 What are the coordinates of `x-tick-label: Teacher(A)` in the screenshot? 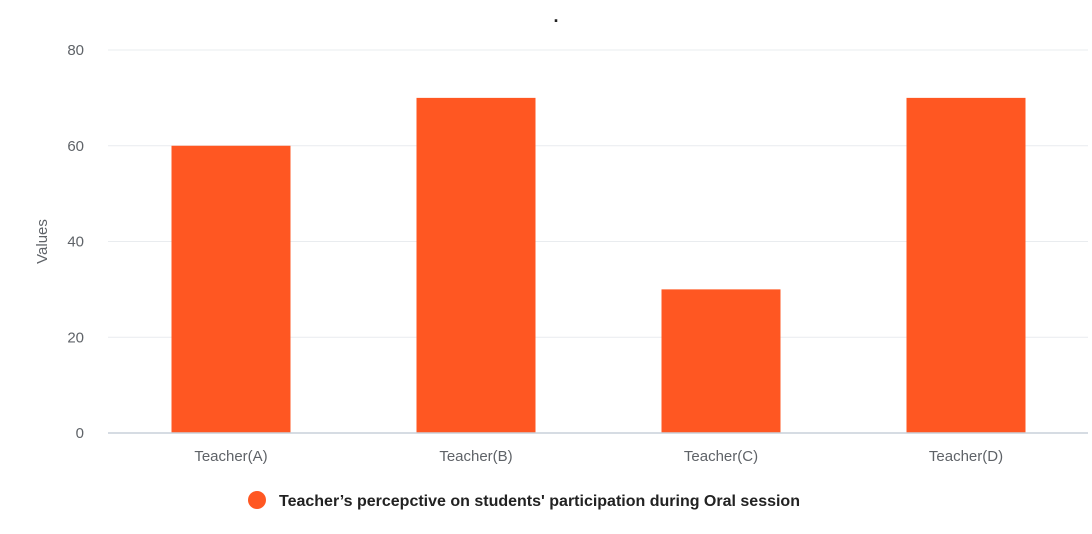 It's located at (230, 456).